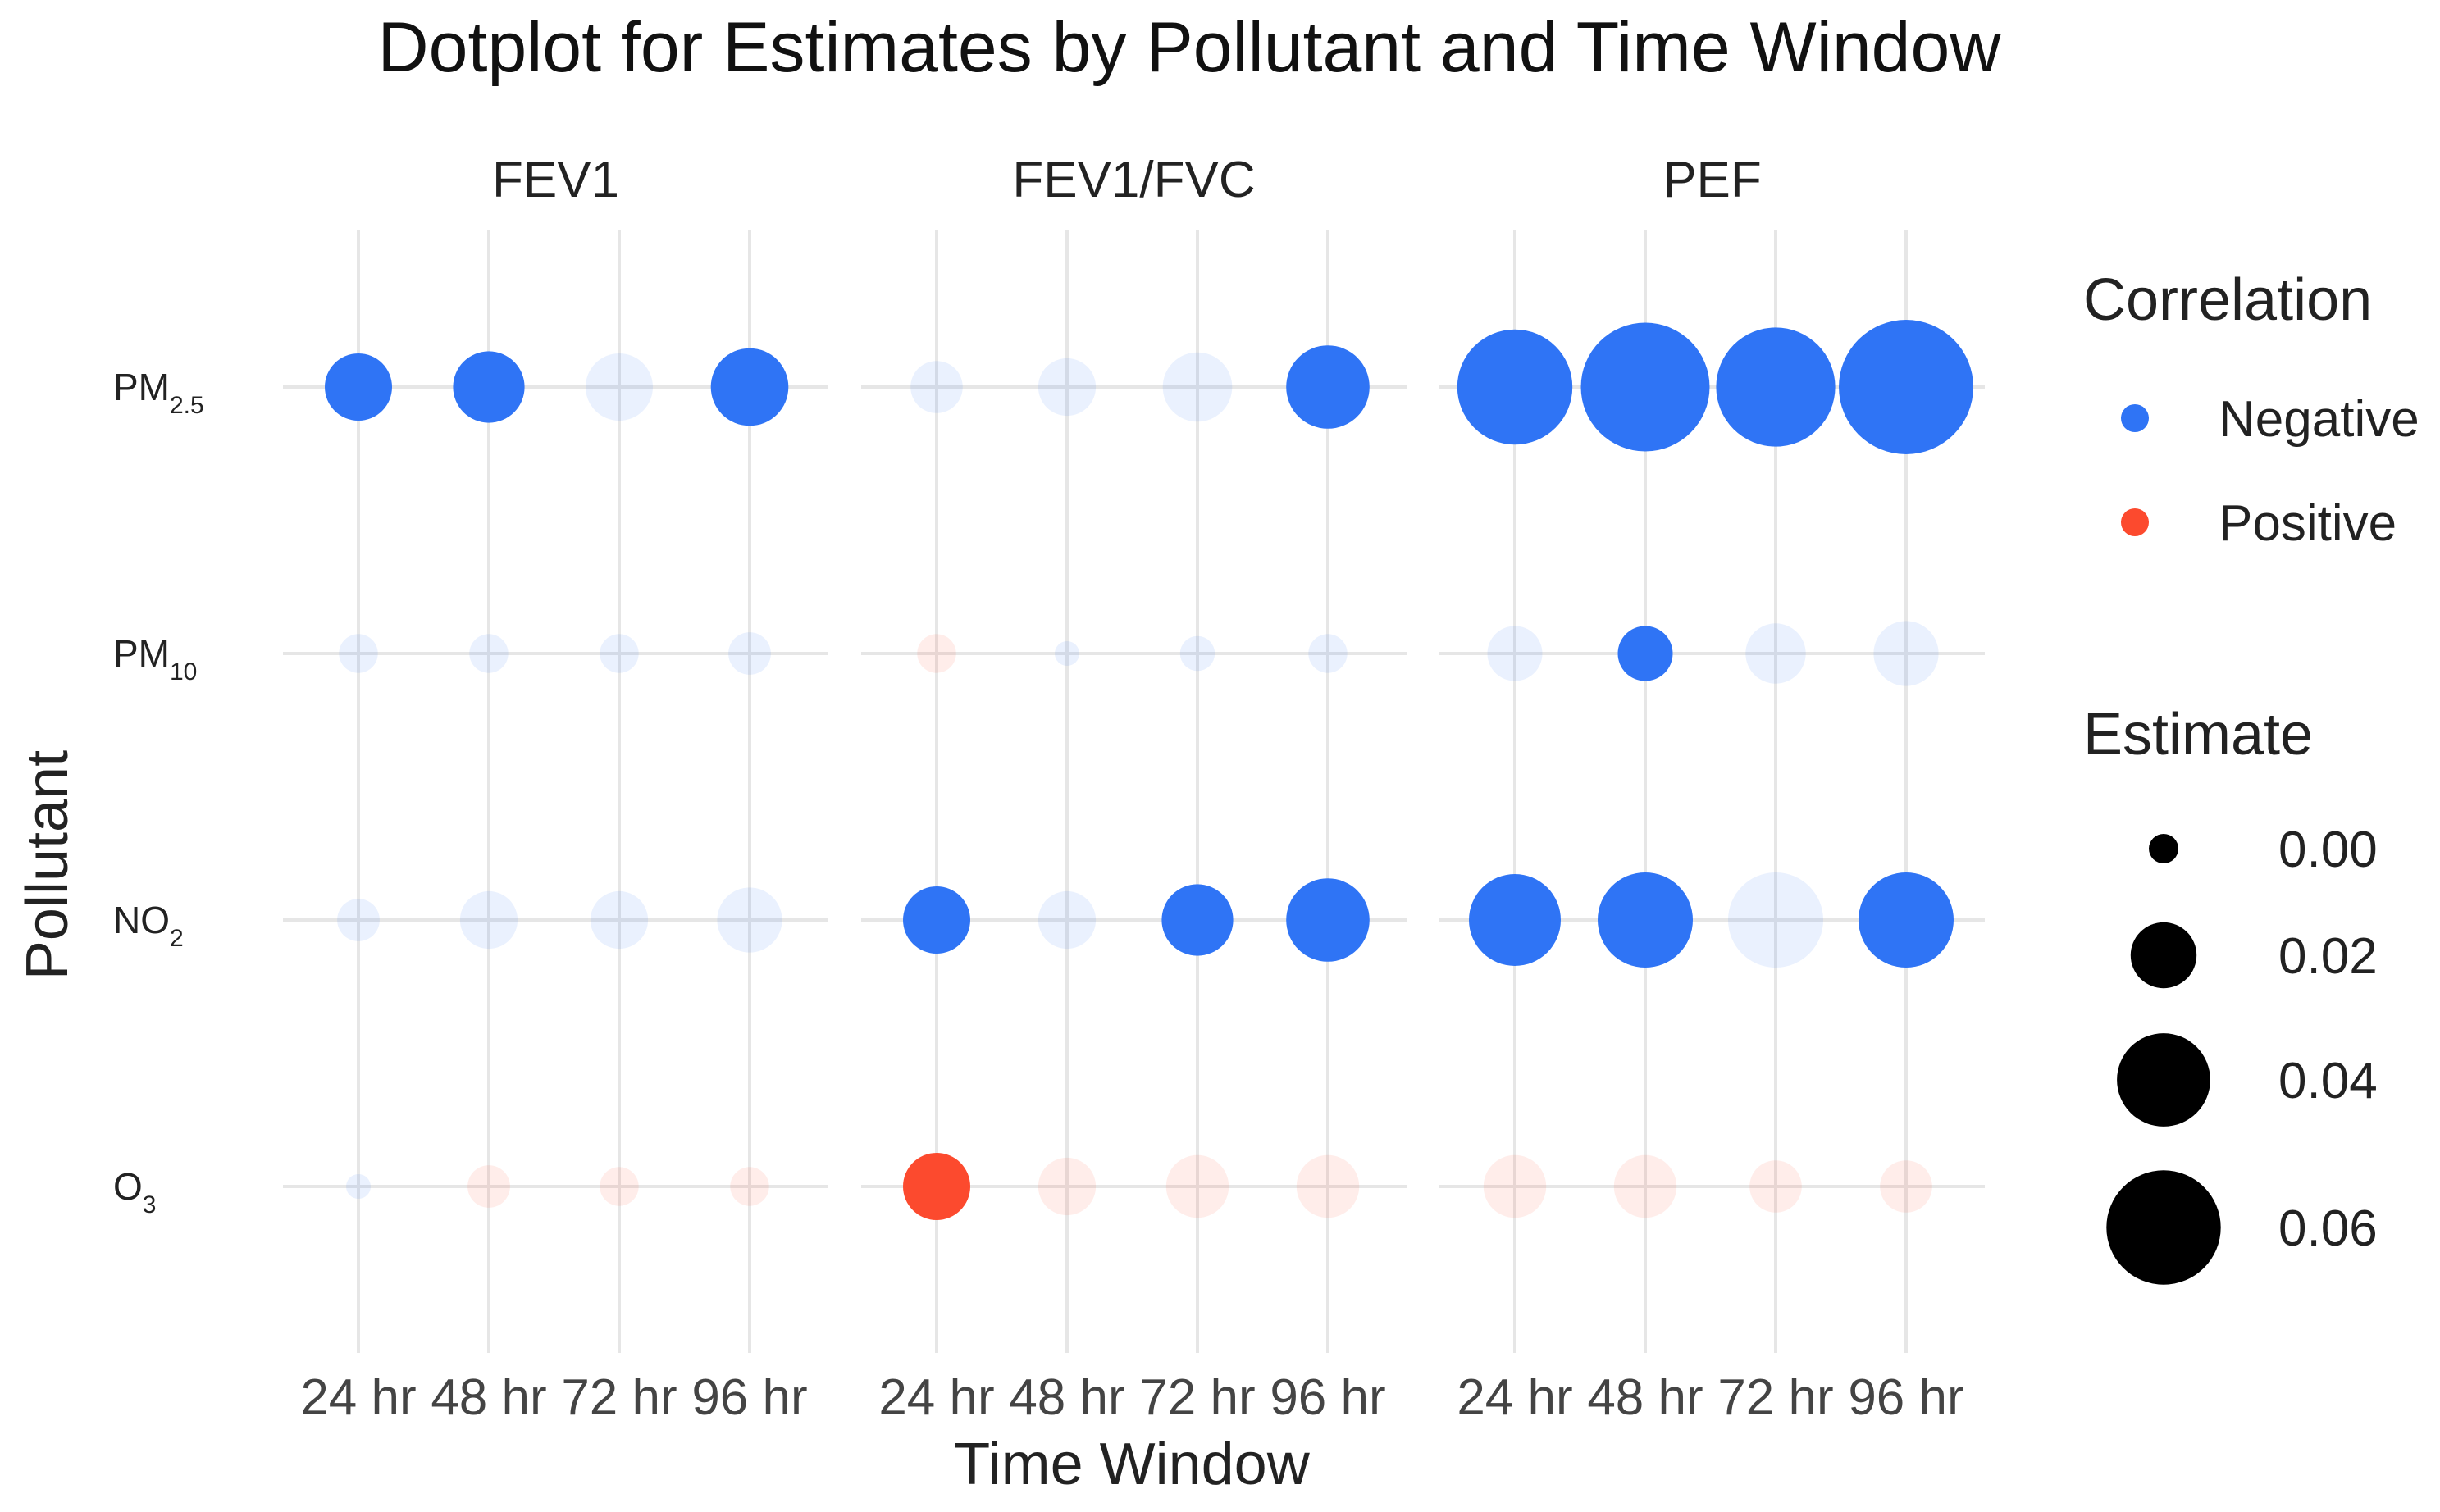 The width and height of the screenshot is (2440, 1512). What do you see at coordinates (1712, 180) in the screenshot?
I see `facet-label: PEF` at bounding box center [1712, 180].